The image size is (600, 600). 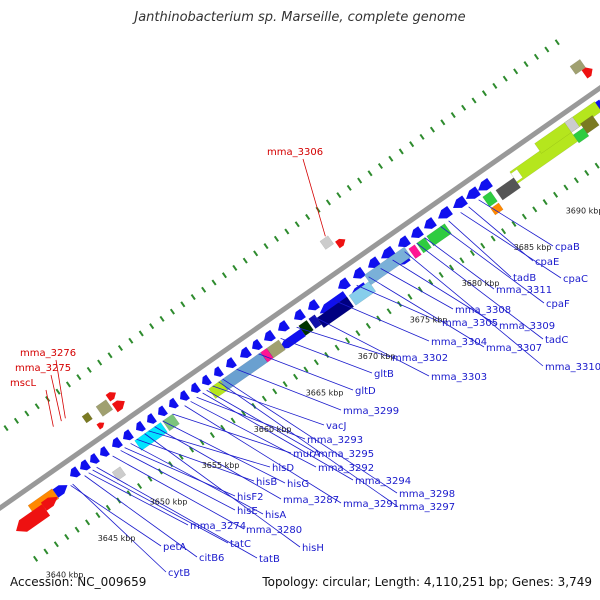 I want to click on kbp-tick-label: 3660 kbp, so click(x=273, y=429).